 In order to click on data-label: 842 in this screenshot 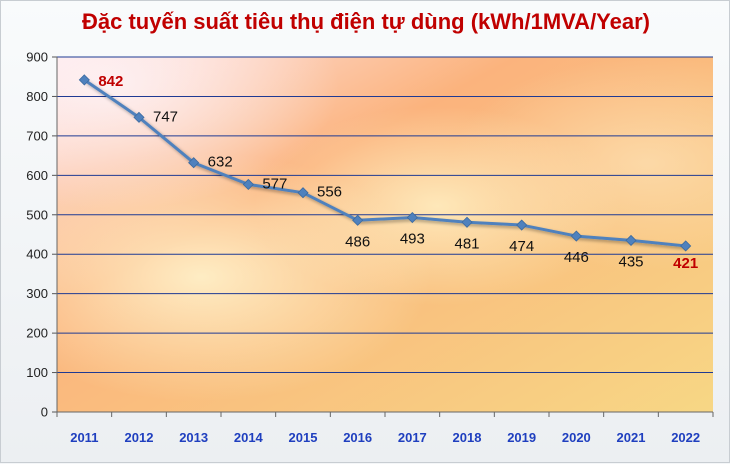, I will do `click(110, 81)`.